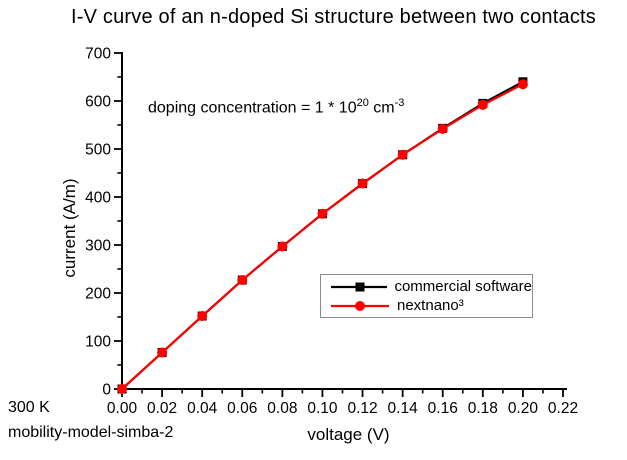  What do you see at coordinates (242, 408) in the screenshot?
I see `svg-text: 0.06` at bounding box center [242, 408].